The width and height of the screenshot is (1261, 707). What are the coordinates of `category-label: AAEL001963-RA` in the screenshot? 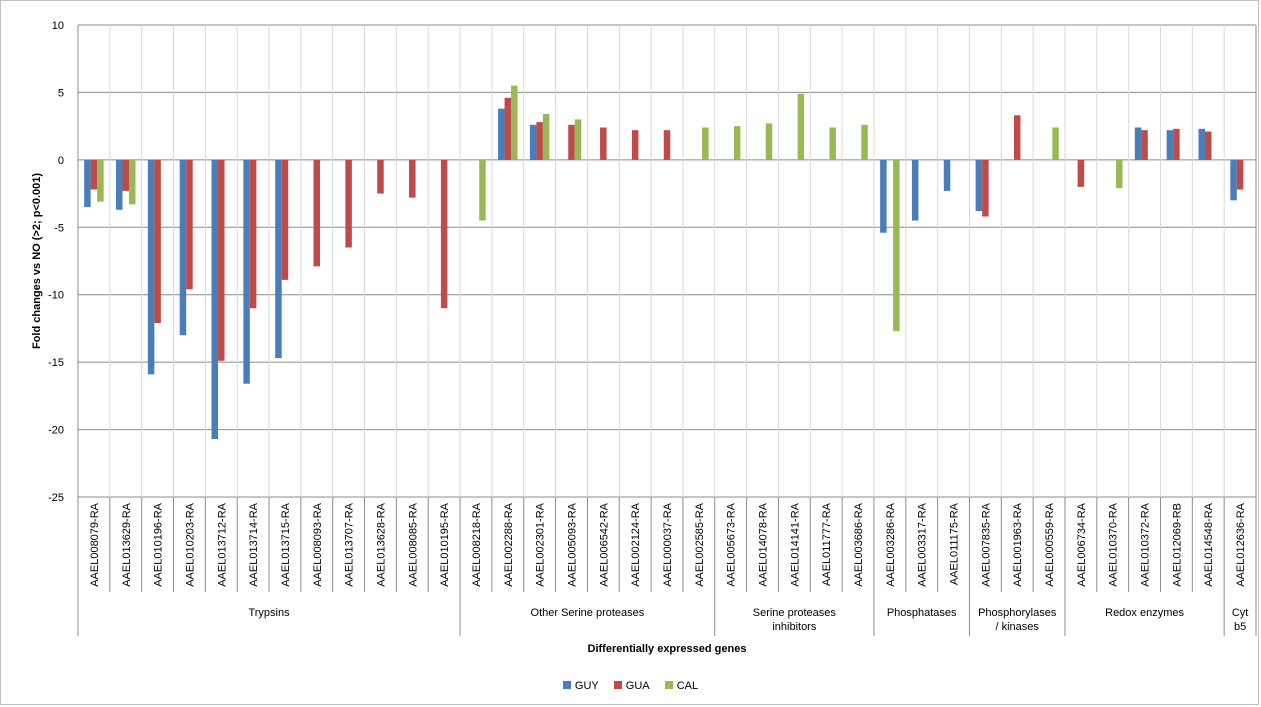 It's located at (1018, 544).